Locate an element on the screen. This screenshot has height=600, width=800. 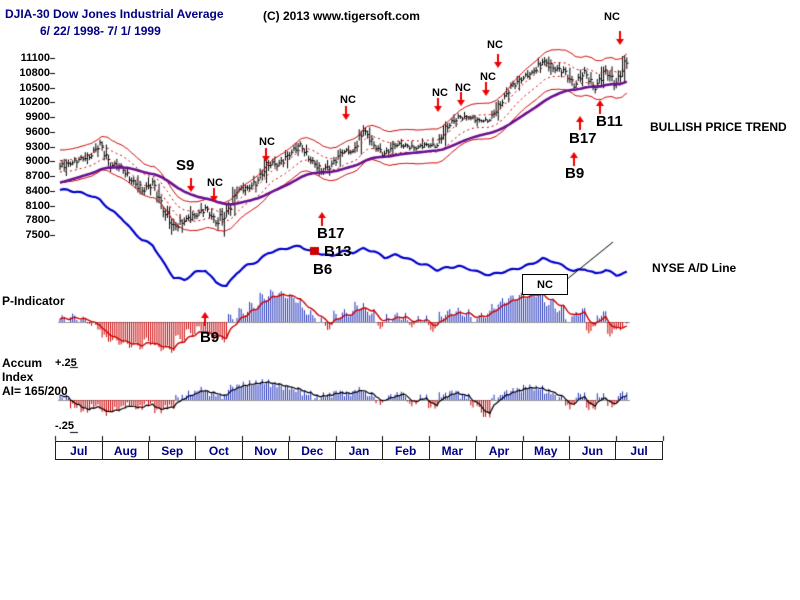
price-axis-label: 9600 is located at coordinates (37, 131).